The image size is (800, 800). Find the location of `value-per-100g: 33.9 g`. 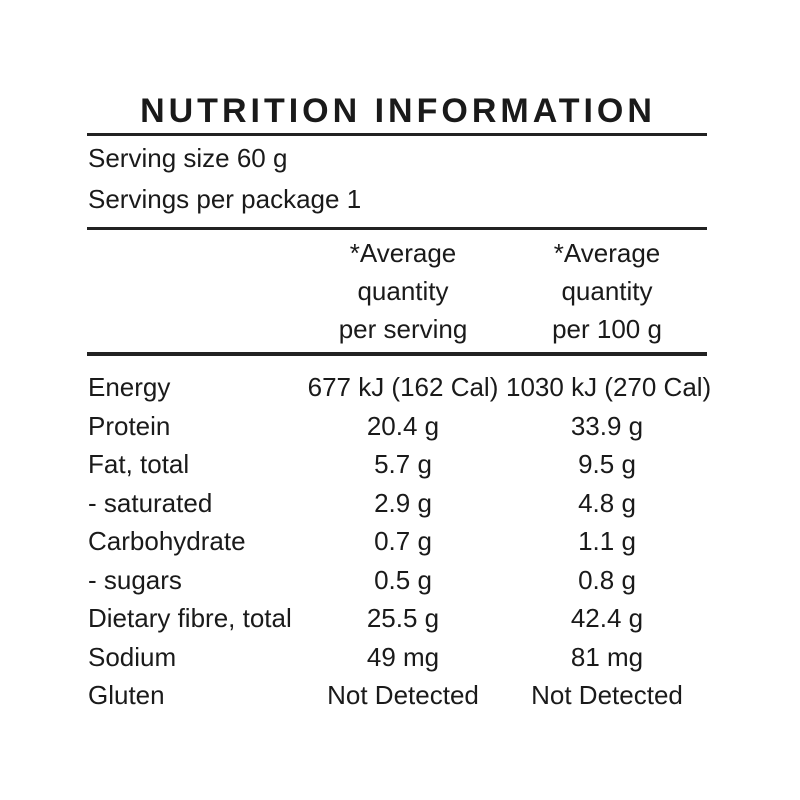

value-per-100g: 33.9 g is located at coordinates (607, 425).